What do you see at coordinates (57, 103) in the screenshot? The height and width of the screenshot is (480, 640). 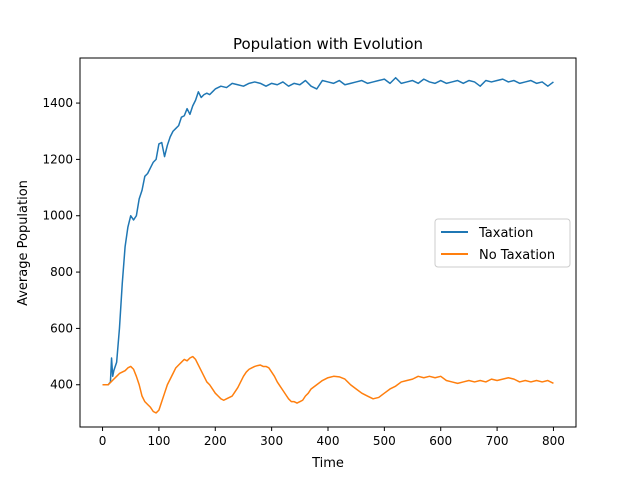 I see `y-tick-label: 1400` at bounding box center [57, 103].